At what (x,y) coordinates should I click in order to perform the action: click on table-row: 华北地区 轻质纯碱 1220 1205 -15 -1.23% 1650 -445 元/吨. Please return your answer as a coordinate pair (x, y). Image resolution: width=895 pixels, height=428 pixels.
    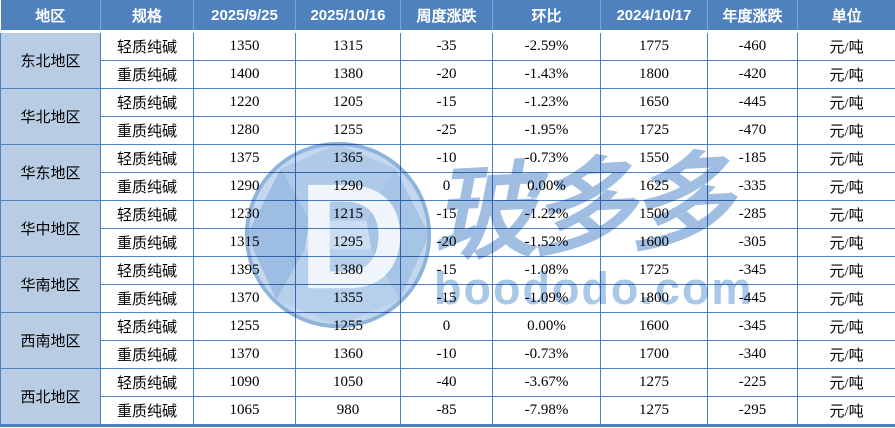
    Looking at the image, I should click on (447, 116).